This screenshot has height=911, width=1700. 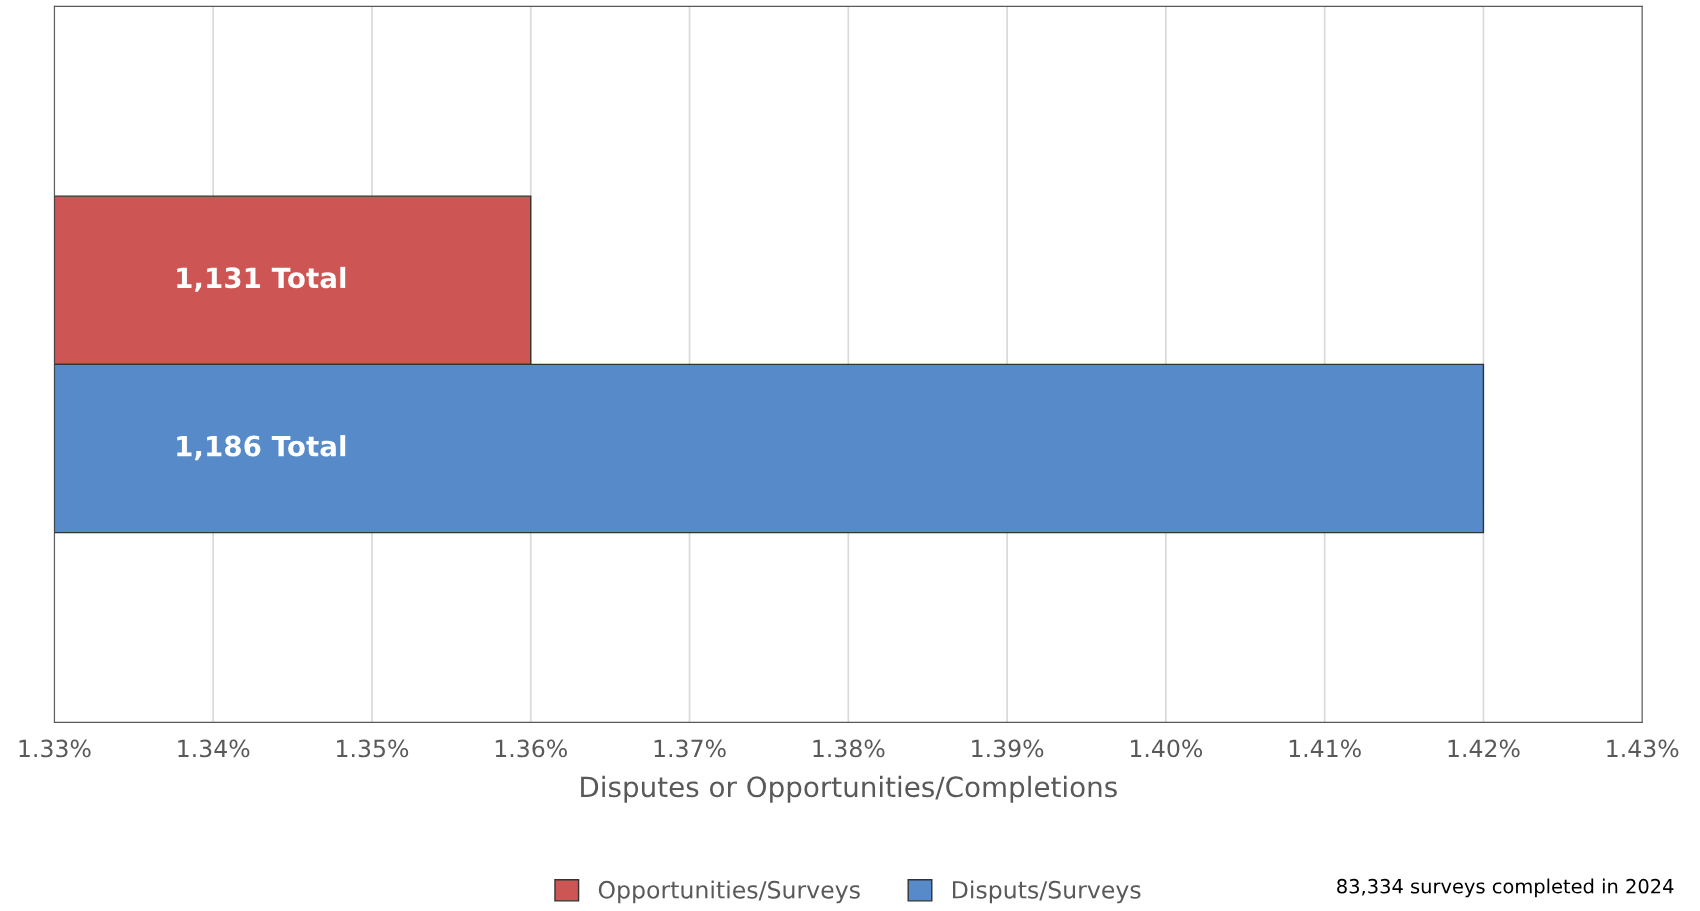 I want to click on x-tick-label: 1.37%, so click(x=690, y=748).